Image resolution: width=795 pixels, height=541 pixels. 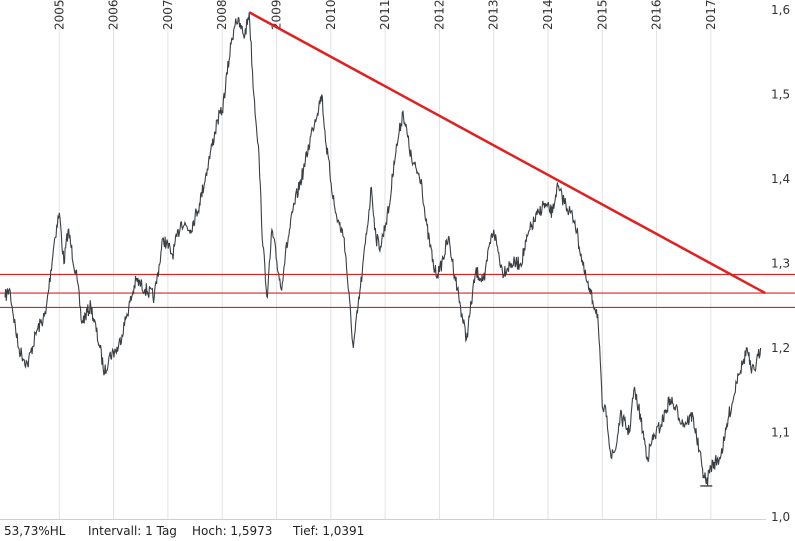 What do you see at coordinates (548, 15) in the screenshot?
I see `x-tick-label: 2014` at bounding box center [548, 15].